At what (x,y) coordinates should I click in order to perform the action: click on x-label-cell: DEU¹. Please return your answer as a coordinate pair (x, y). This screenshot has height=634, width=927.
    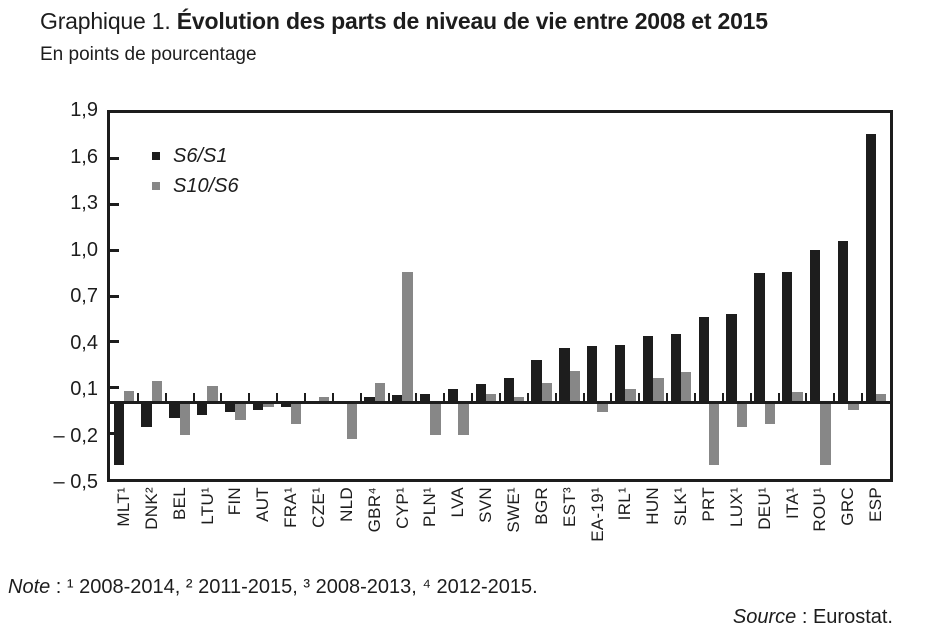
    Looking at the image, I should click on (765, 527).